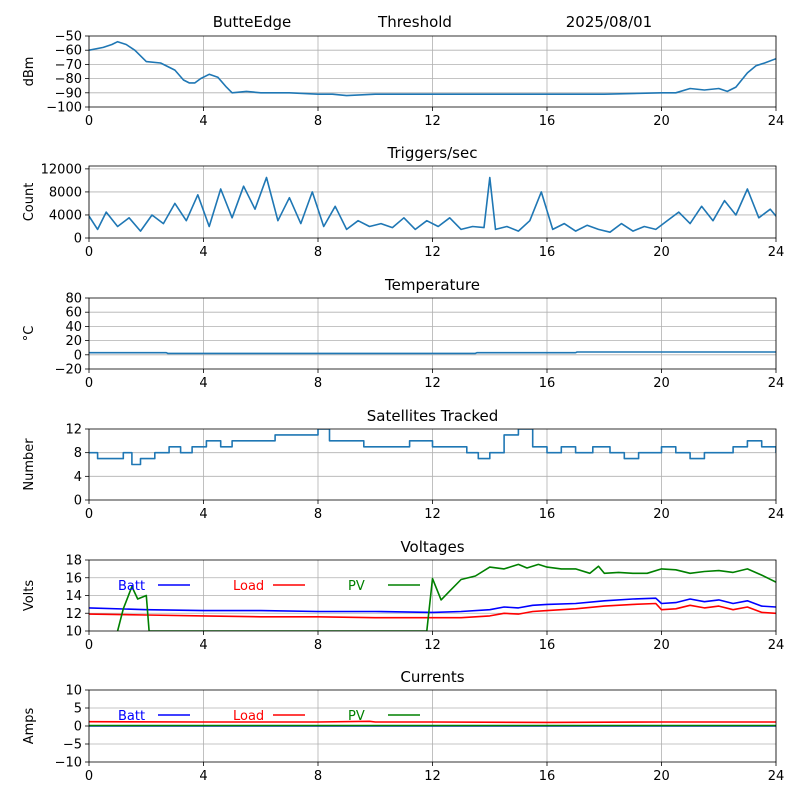 This screenshot has height=804, width=800. I want to click on y-tick-label: −70, so click(68, 65).